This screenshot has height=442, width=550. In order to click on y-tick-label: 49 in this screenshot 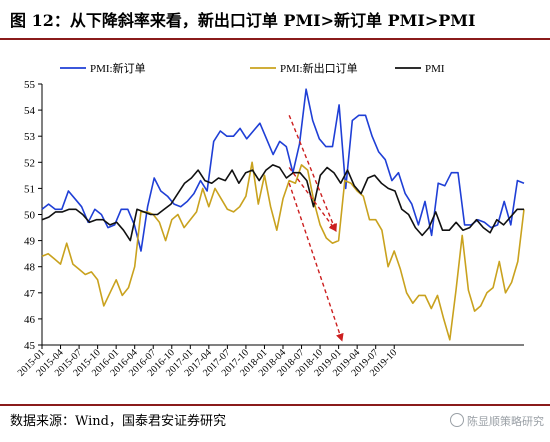, I will do `click(30, 242)`.